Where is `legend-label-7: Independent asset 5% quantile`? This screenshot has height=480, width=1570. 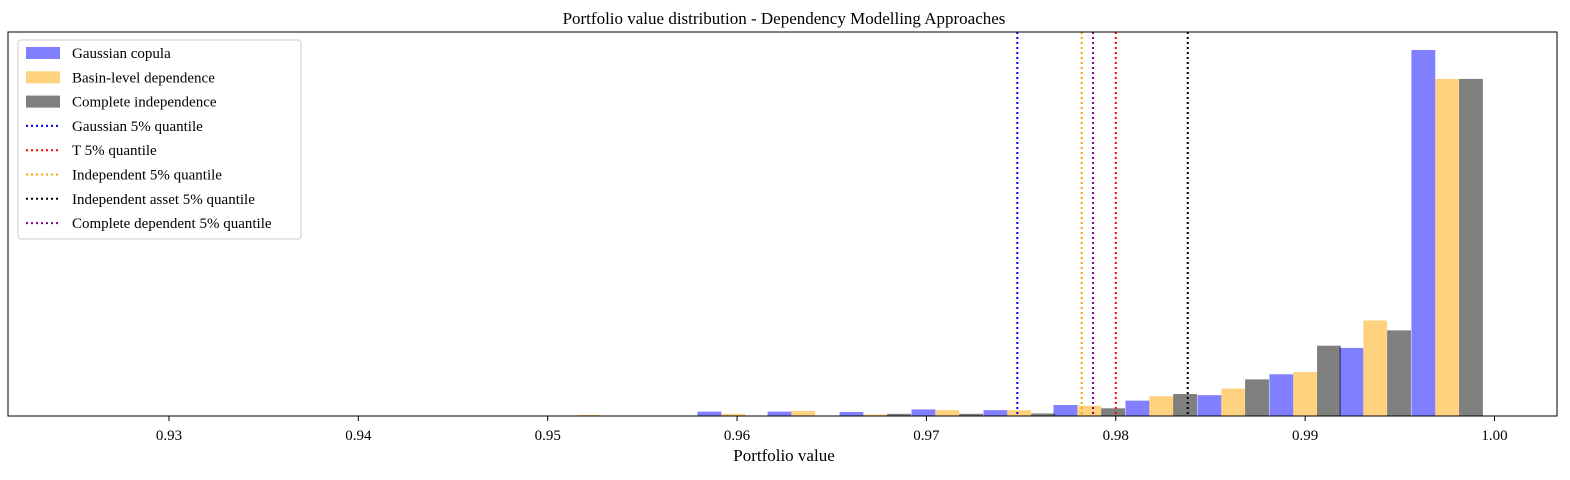
legend-label-7: Independent asset 5% quantile is located at coordinates (163, 200).